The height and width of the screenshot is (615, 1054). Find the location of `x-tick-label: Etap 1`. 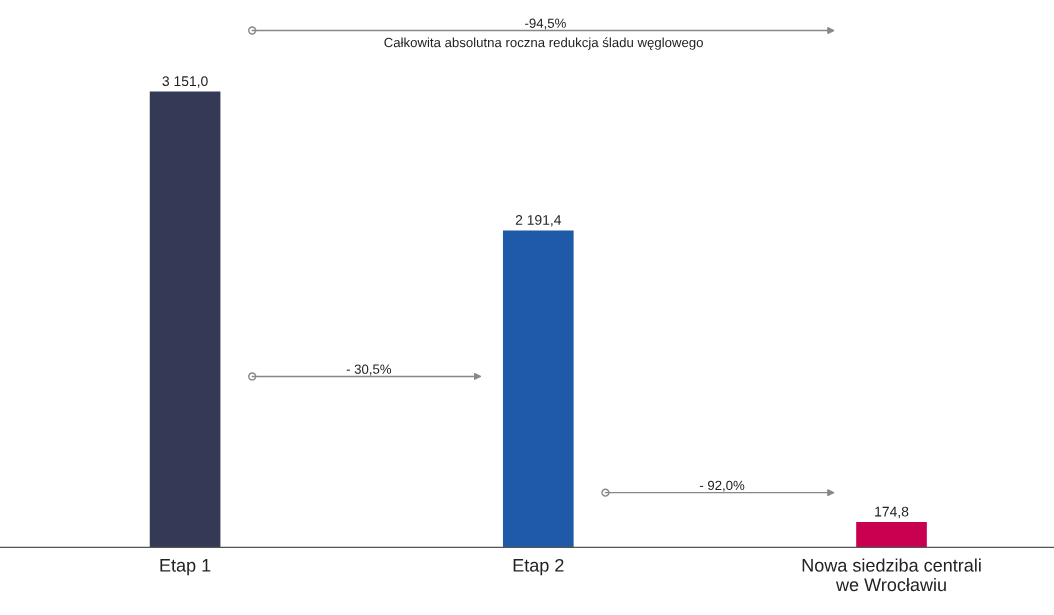

x-tick-label: Etap 1 is located at coordinates (185, 567).